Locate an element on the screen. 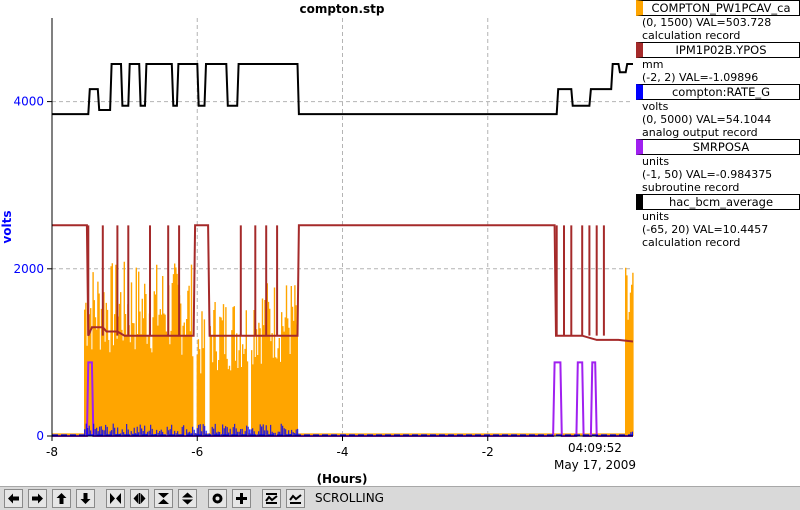 The image size is (800, 510). toolbar: SCROLLING is located at coordinates (400, 498).